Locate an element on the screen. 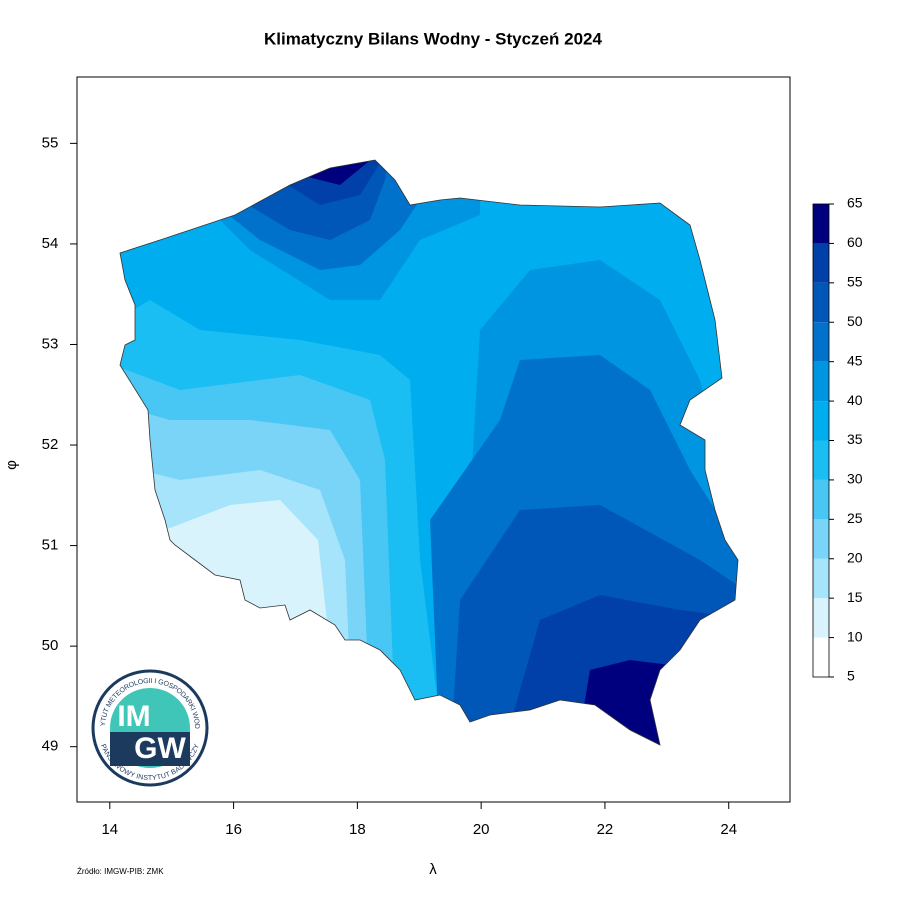  logo-text: IM is located at coordinates (133, 716).